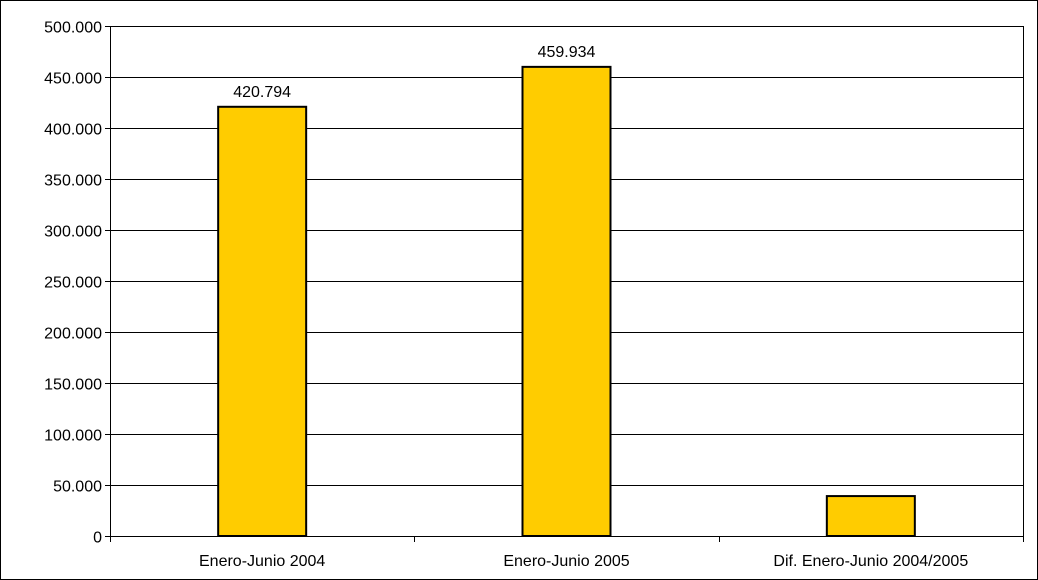  What do you see at coordinates (566, 561) in the screenshot?
I see `x-category-label: Enero-Junio 2005` at bounding box center [566, 561].